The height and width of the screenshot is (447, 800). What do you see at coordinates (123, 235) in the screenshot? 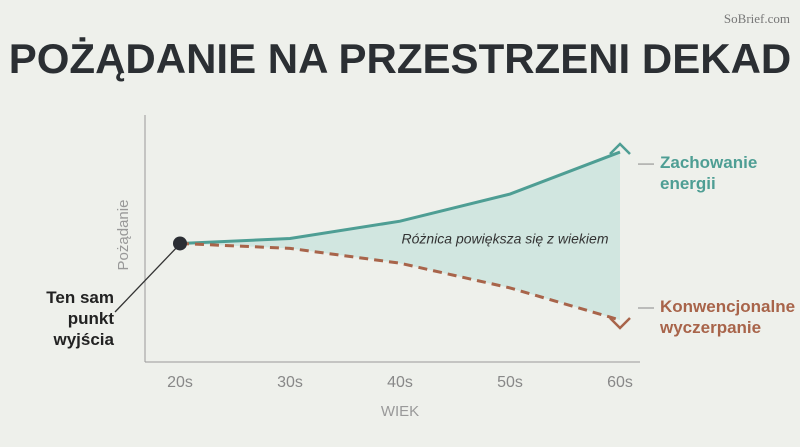
I see `y-axis-label: Pożądanie` at bounding box center [123, 235].